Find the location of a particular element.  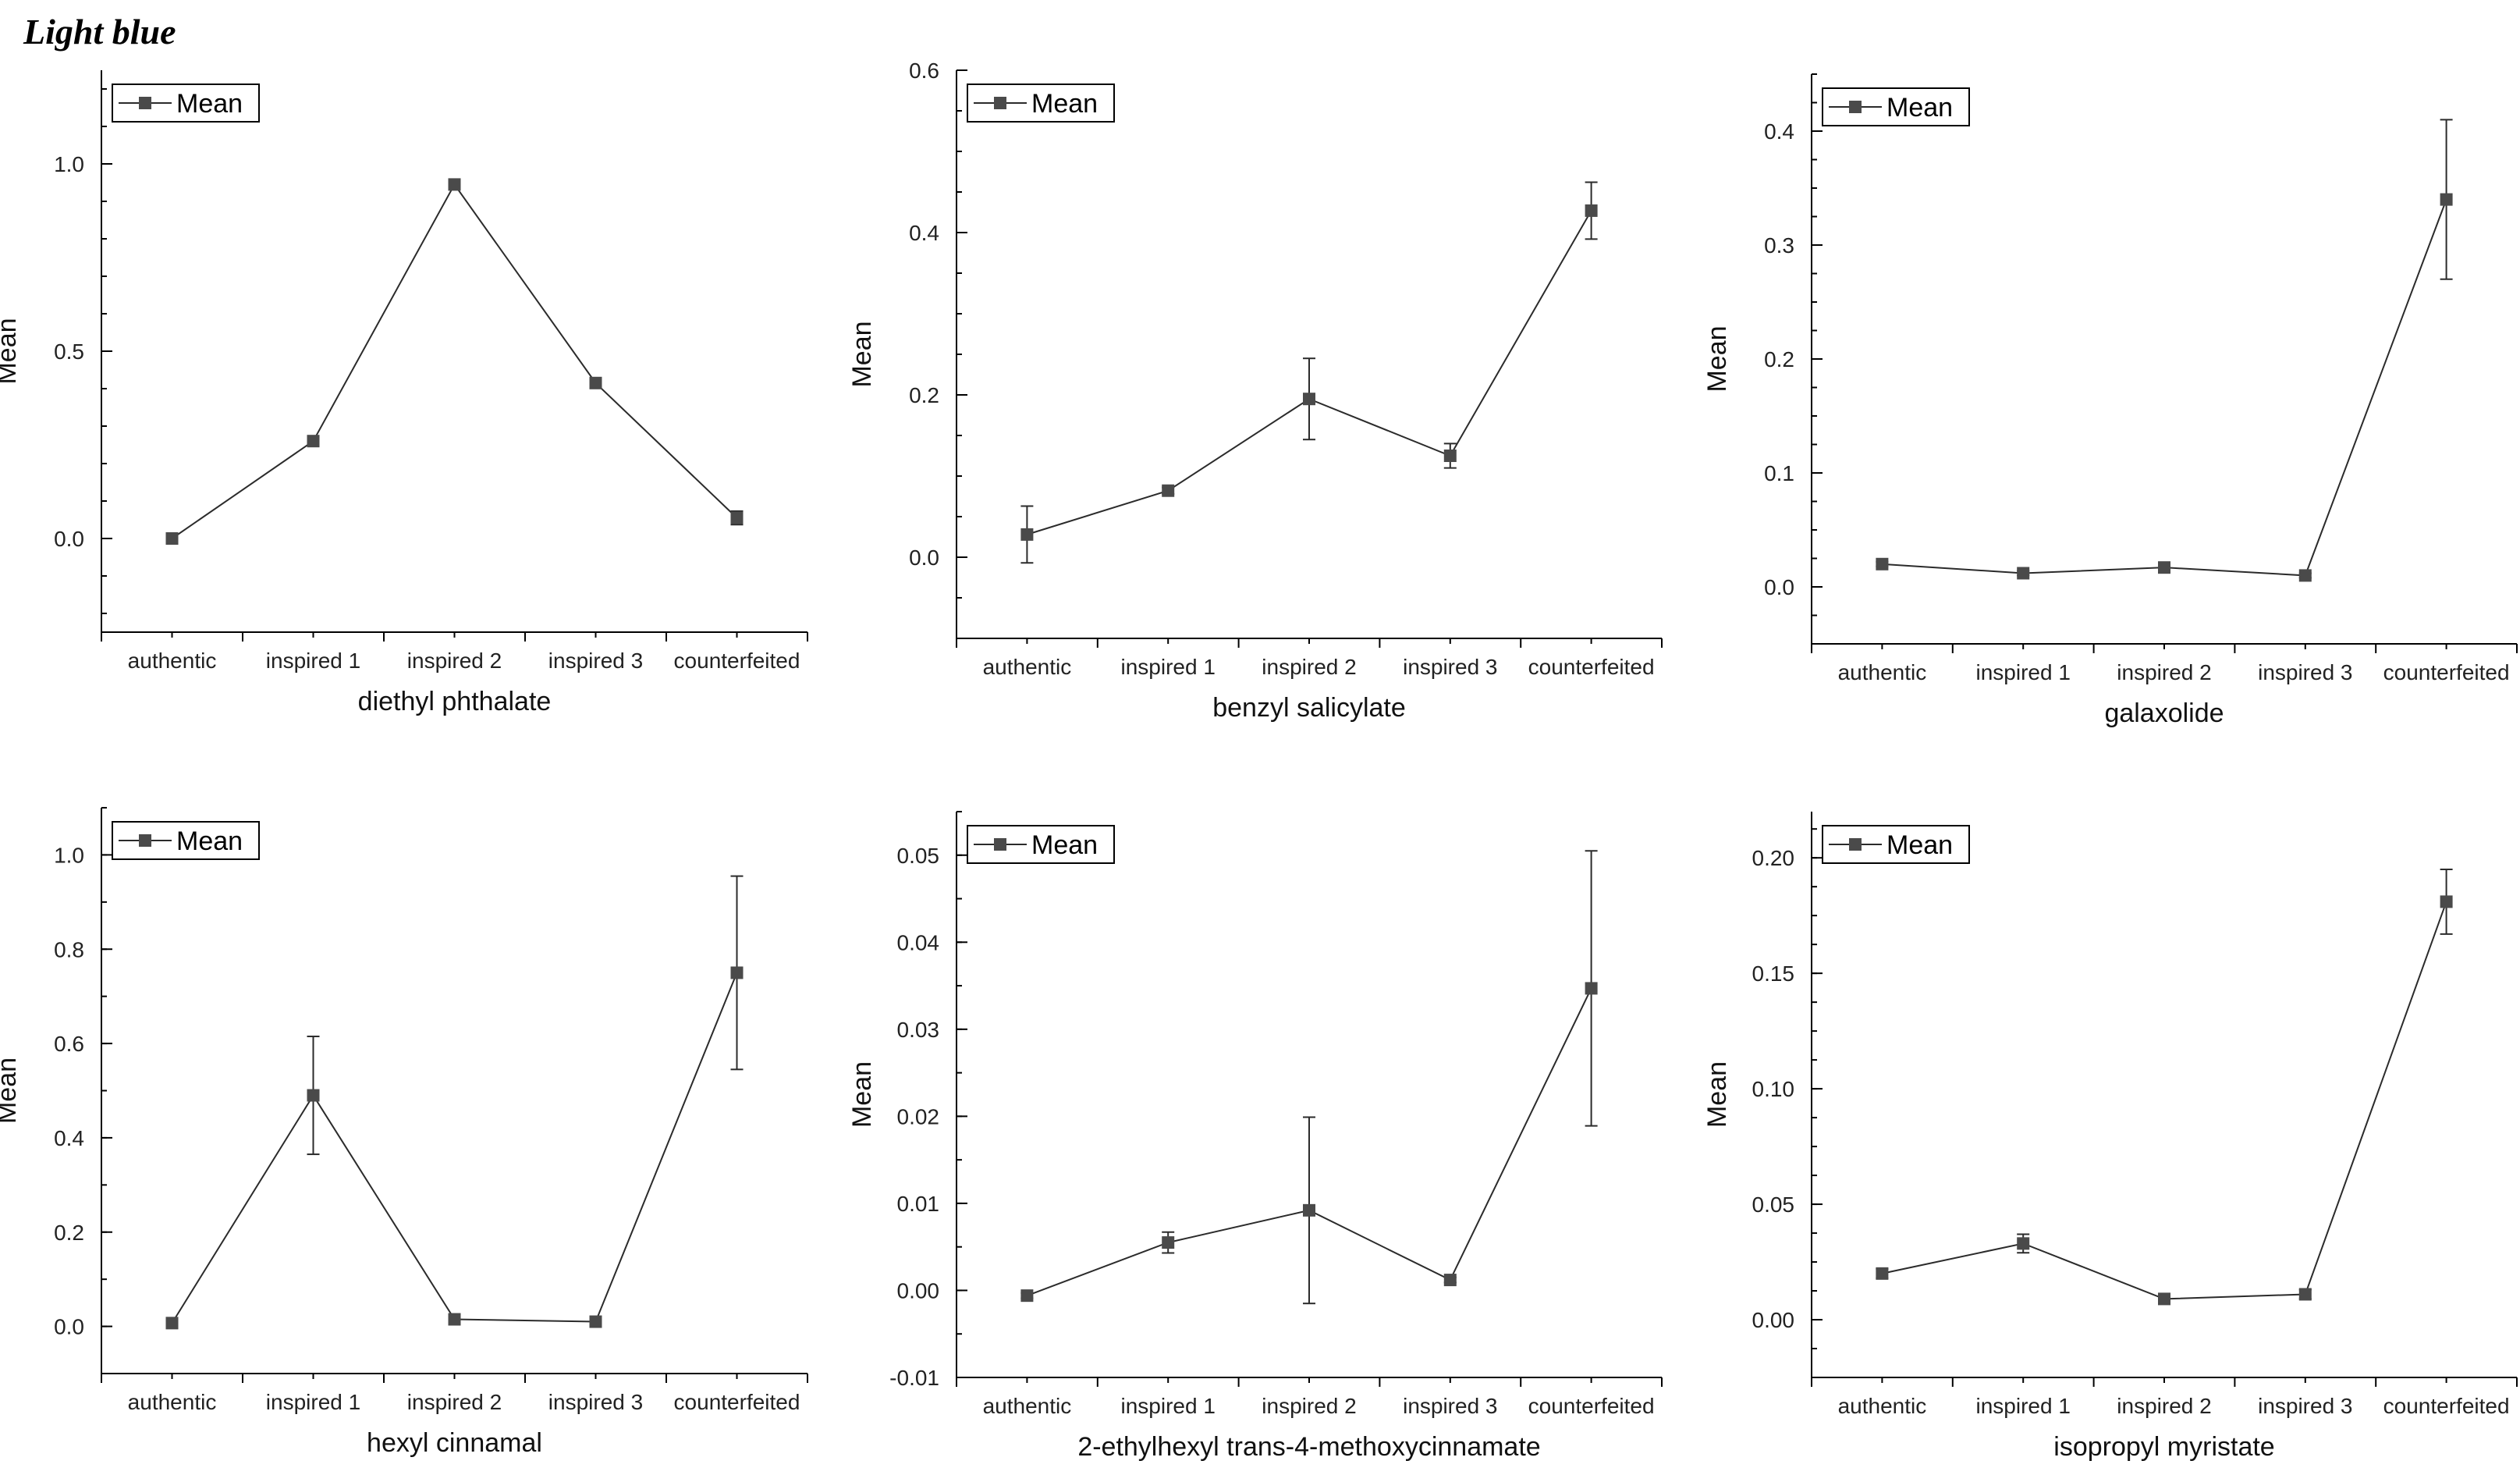

y-tick-label: 0.15 is located at coordinates (1774, 974).